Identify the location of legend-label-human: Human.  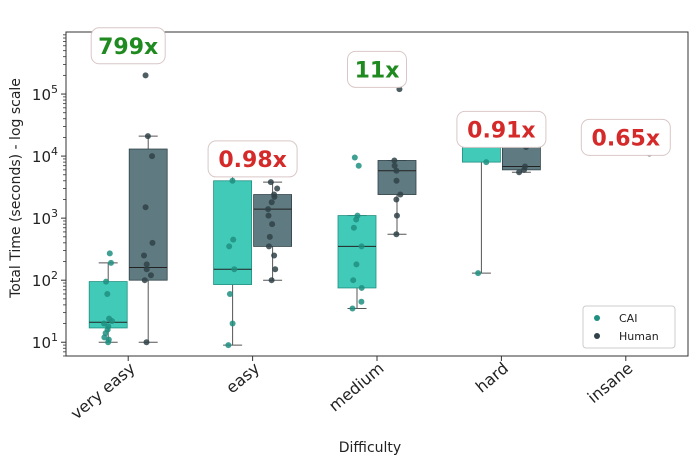
(639, 336).